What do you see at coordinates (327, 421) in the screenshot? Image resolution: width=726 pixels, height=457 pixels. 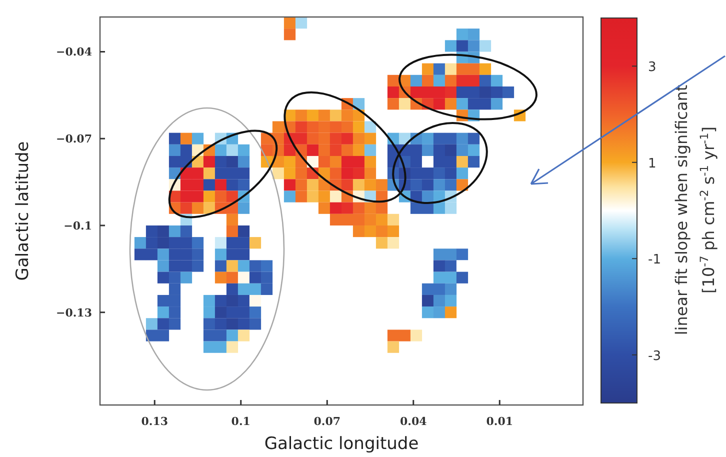 I see `x-tick-label: 0.07` at bounding box center [327, 421].